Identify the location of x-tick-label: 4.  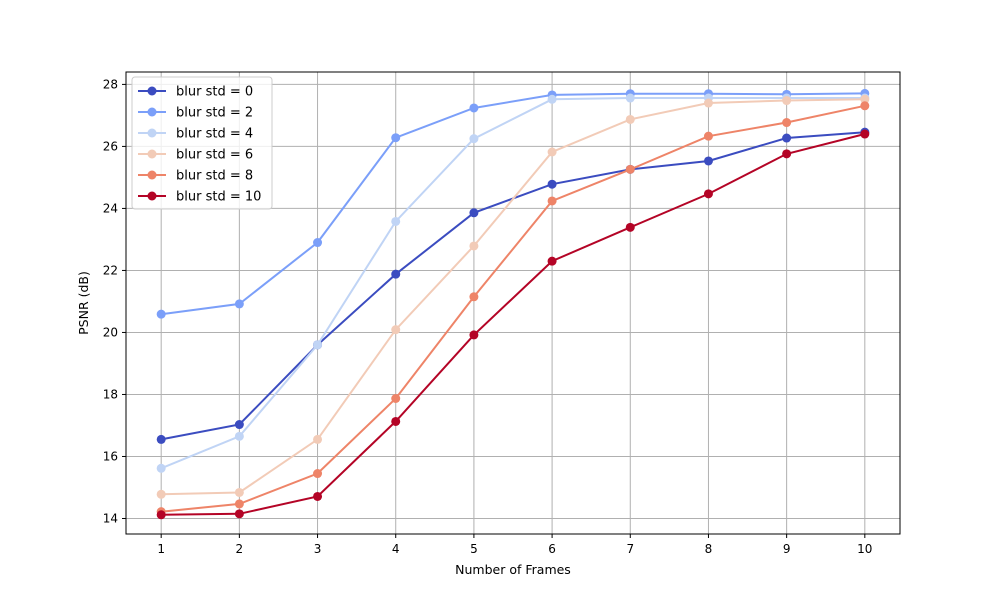
(396, 549).